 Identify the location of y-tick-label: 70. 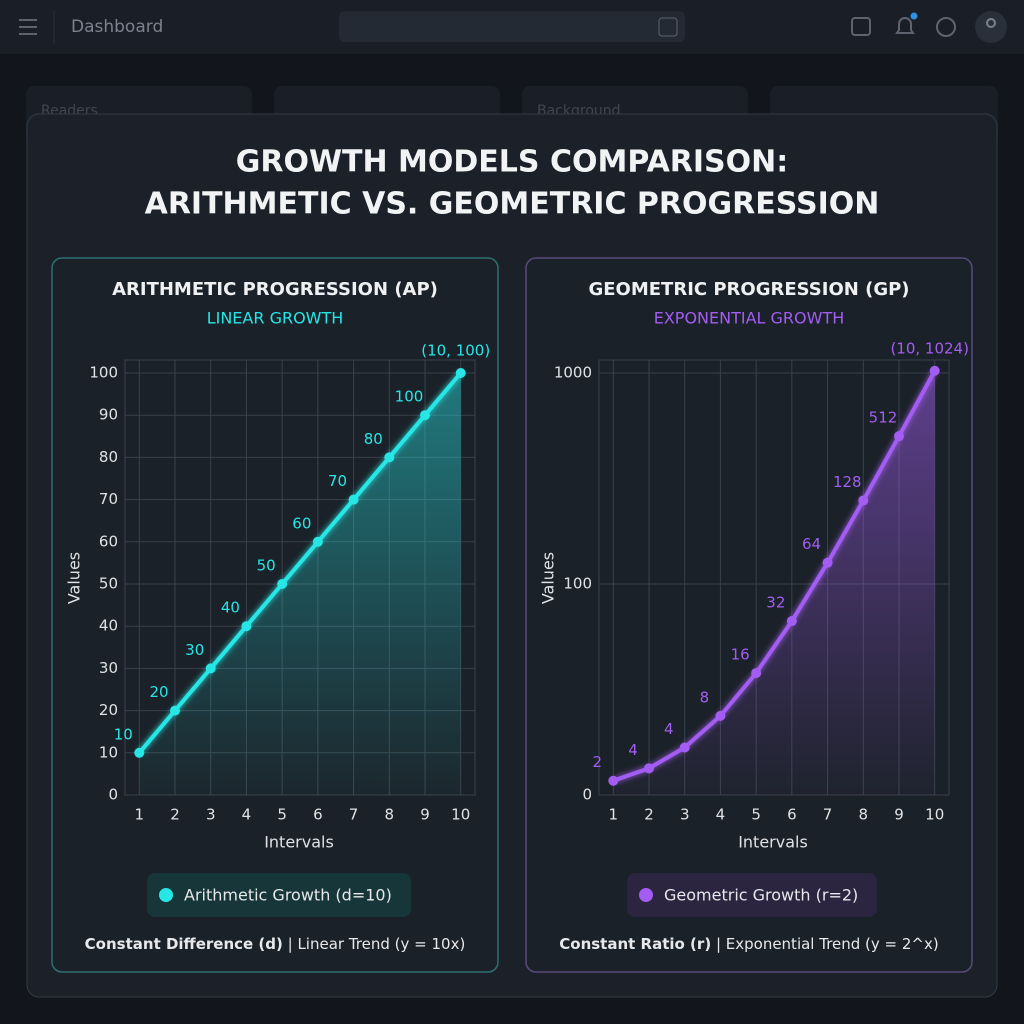
(108, 499).